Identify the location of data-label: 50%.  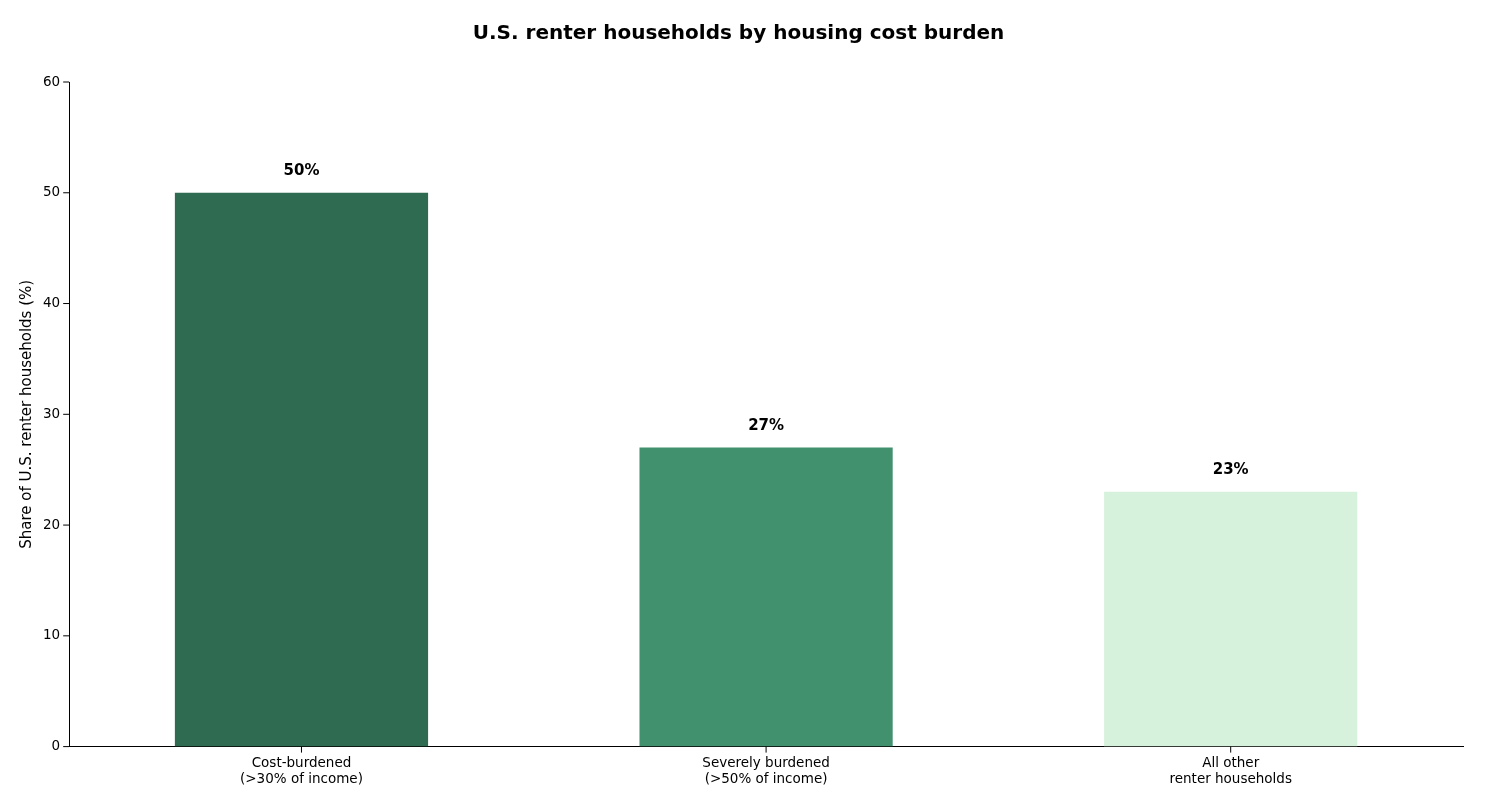
(301, 170).